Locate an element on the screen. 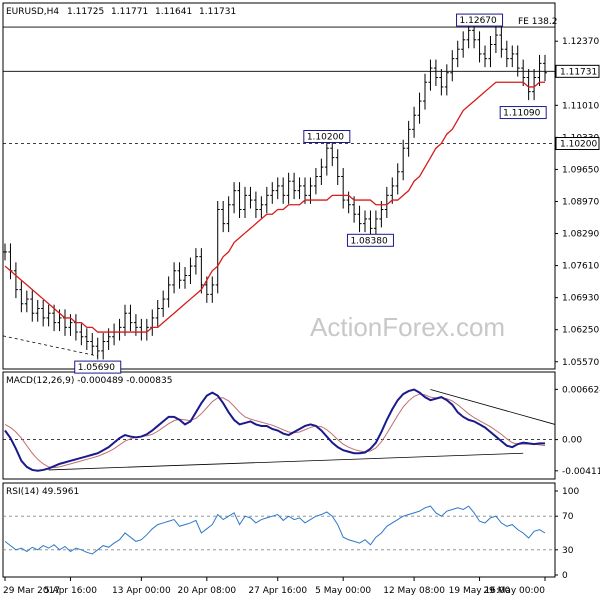 Image resolution: width=600 pixels, height=600 pixels. price-ytick-label-7: 1.06930 is located at coordinates (580, 299).